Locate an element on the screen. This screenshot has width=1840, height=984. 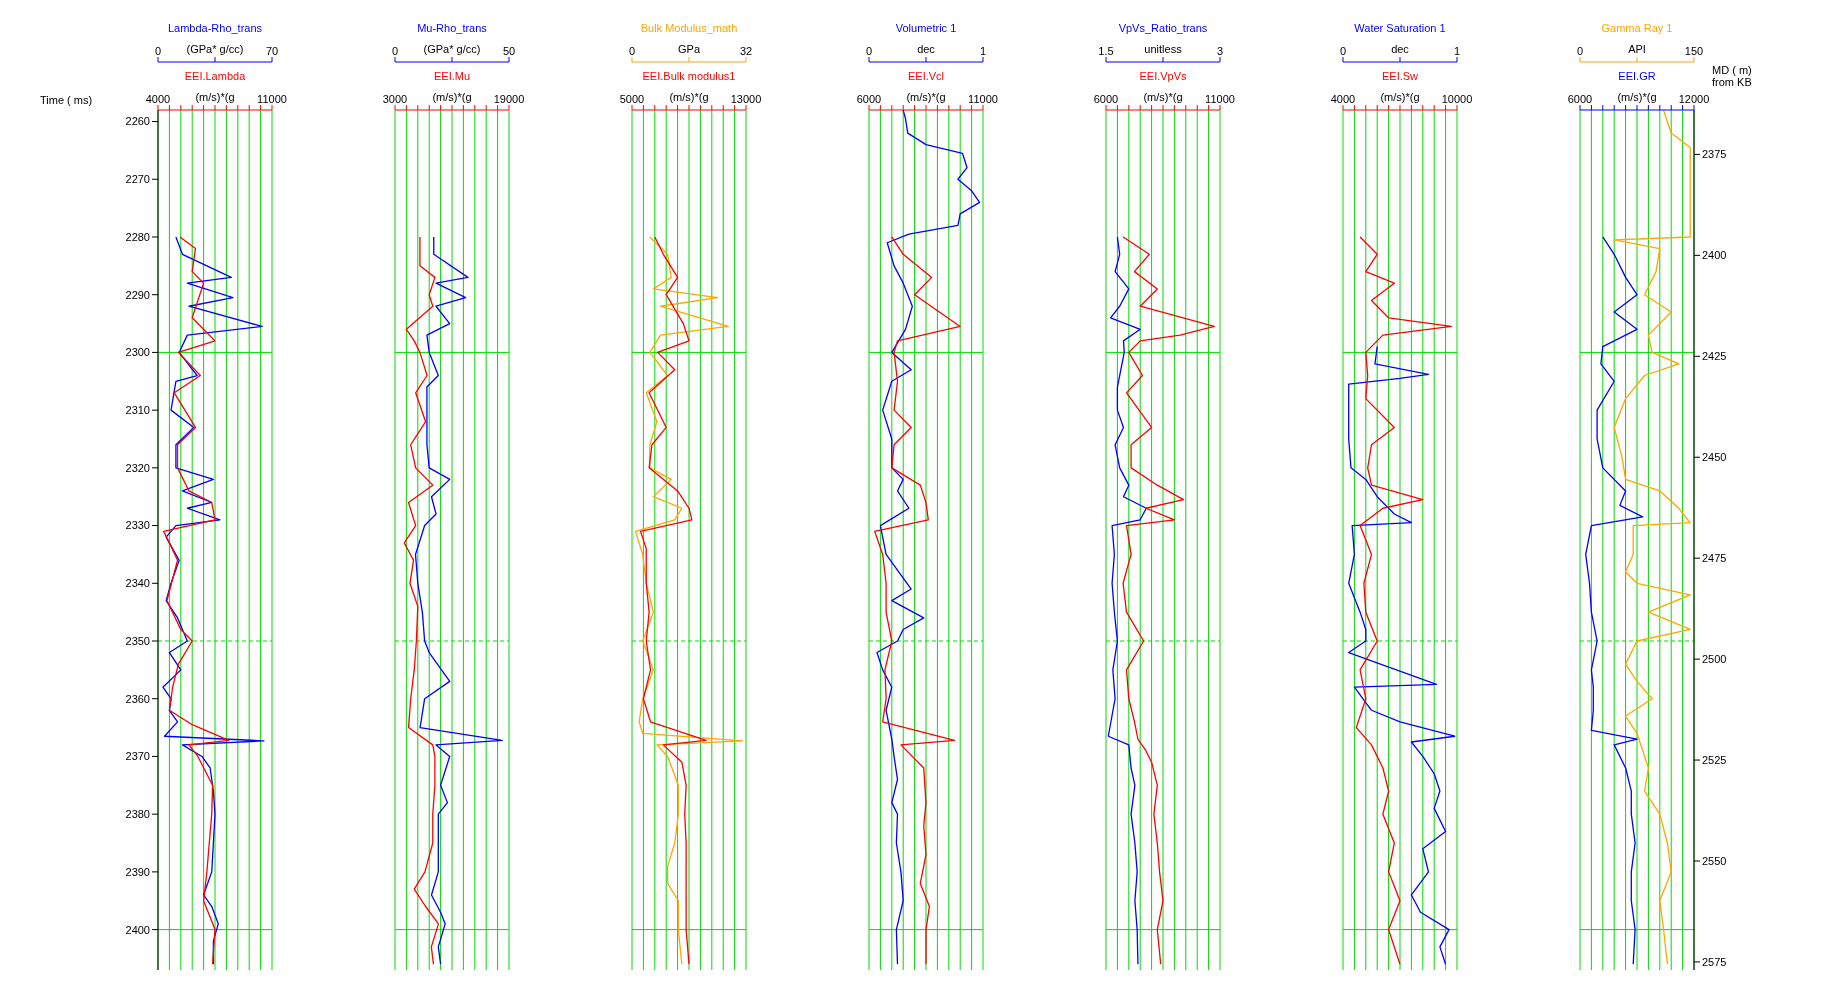
text: Lambda-Rho_trans is located at coordinates (215, 28).